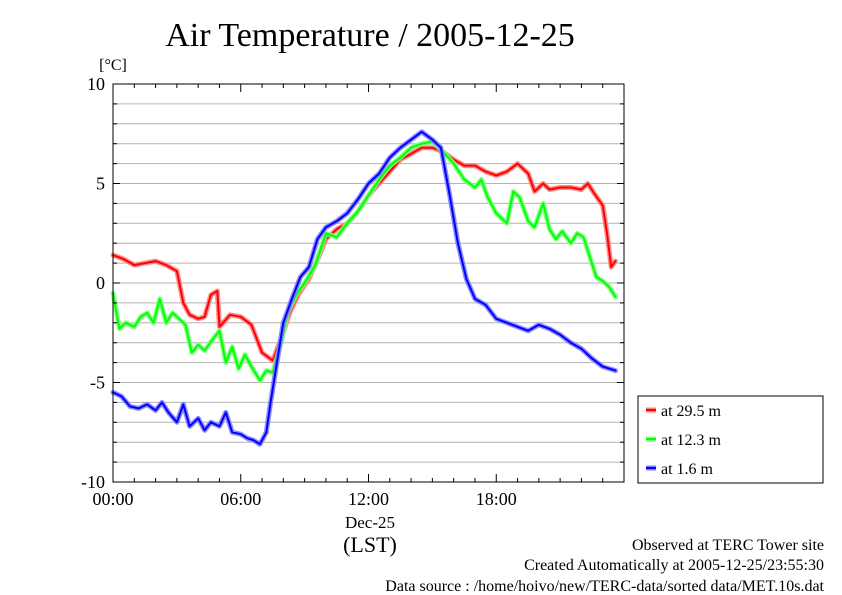  Describe the element at coordinates (96, 84) in the screenshot. I see `y-tick-label: 10` at that location.